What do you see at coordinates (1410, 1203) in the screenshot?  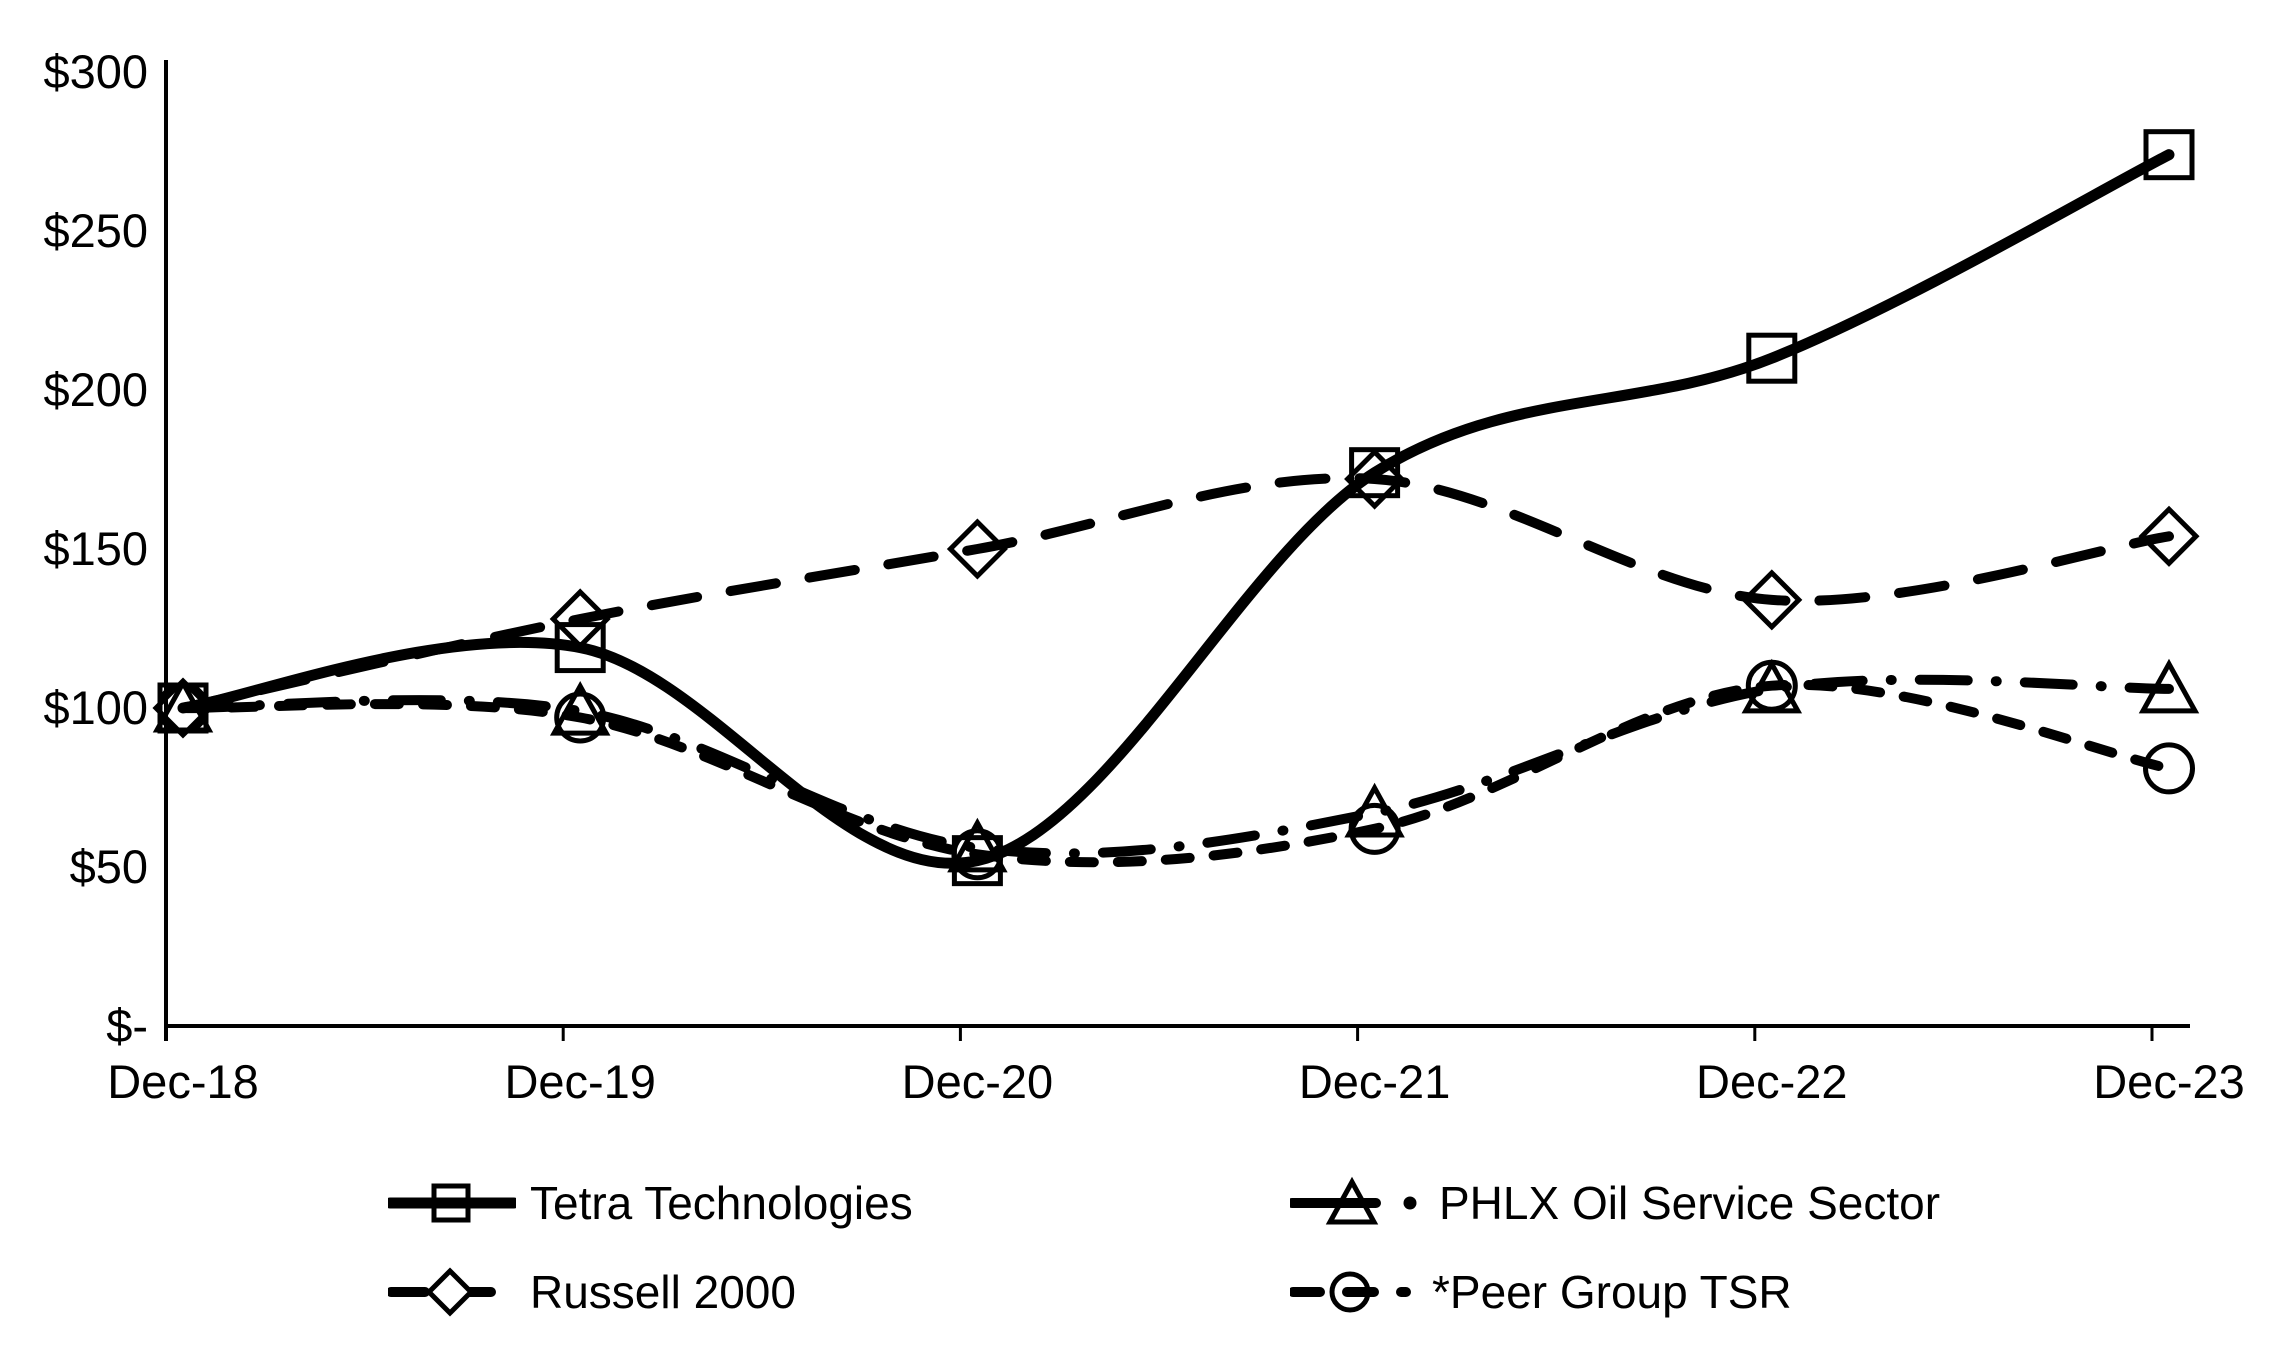 I see `legend-dot` at bounding box center [1410, 1203].